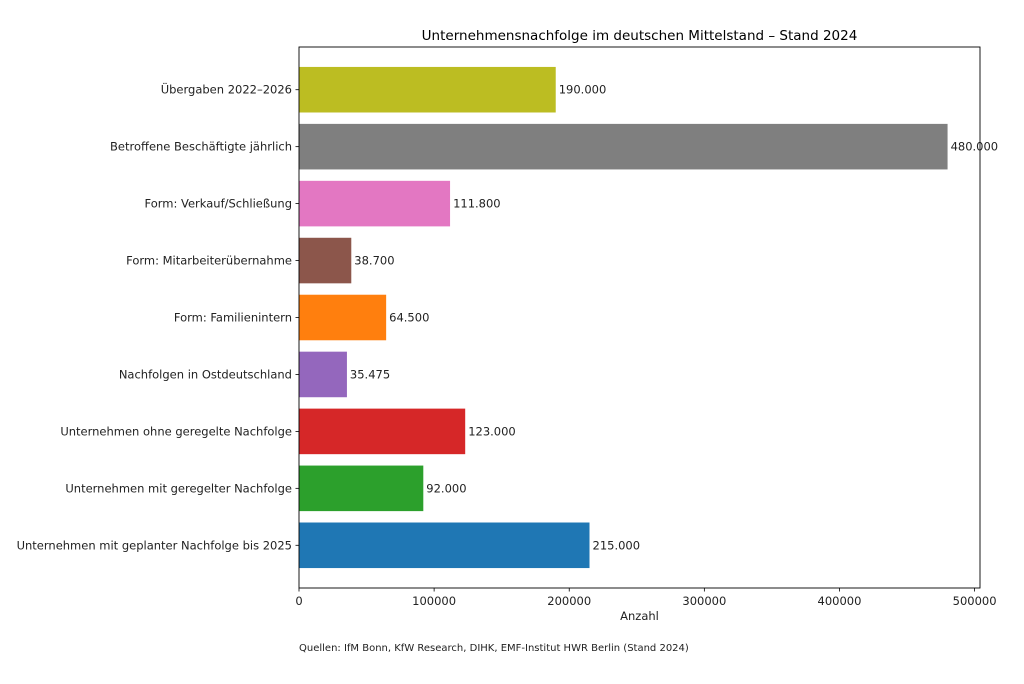 The height and width of the screenshot is (684, 1024). Describe the element at coordinates (176, 431) in the screenshot. I see `y-tick-label: Unternehmen ohne geregelte Nachfolge` at that location.